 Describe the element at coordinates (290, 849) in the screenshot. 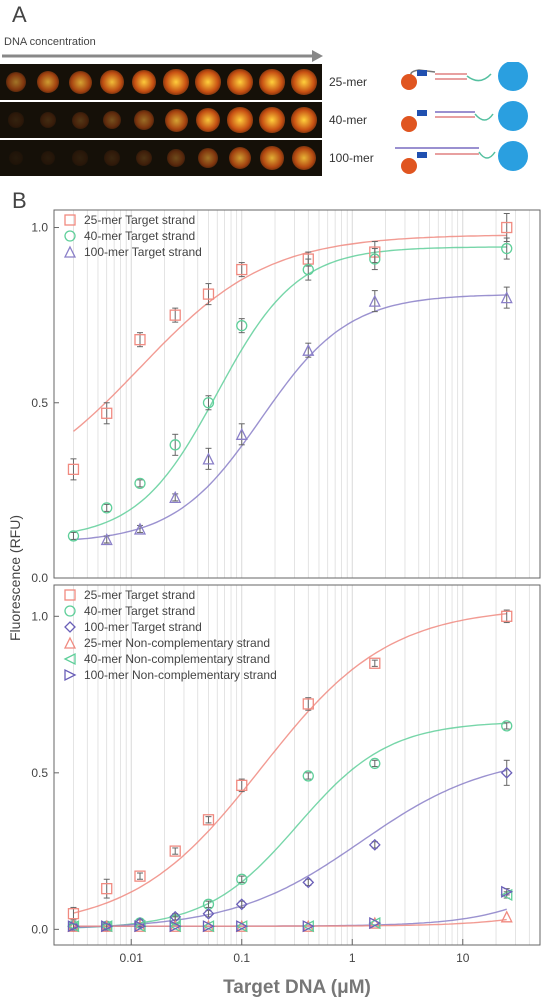

I see `fit-curve` at that location.